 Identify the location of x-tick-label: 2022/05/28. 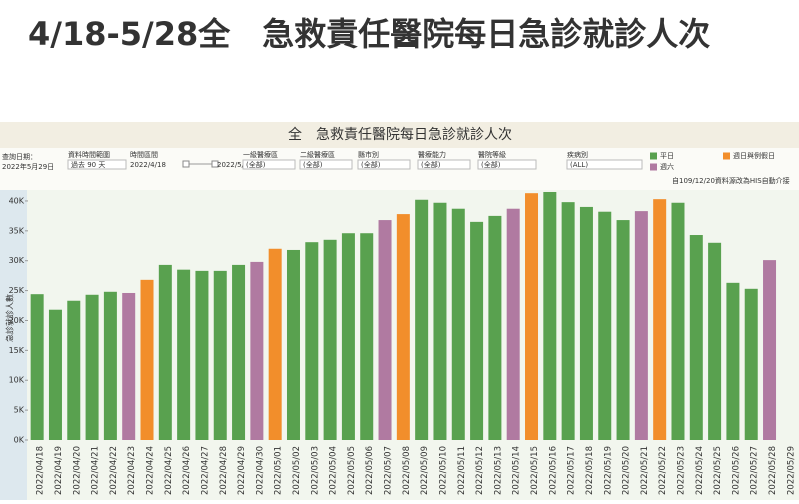
(773, 470).